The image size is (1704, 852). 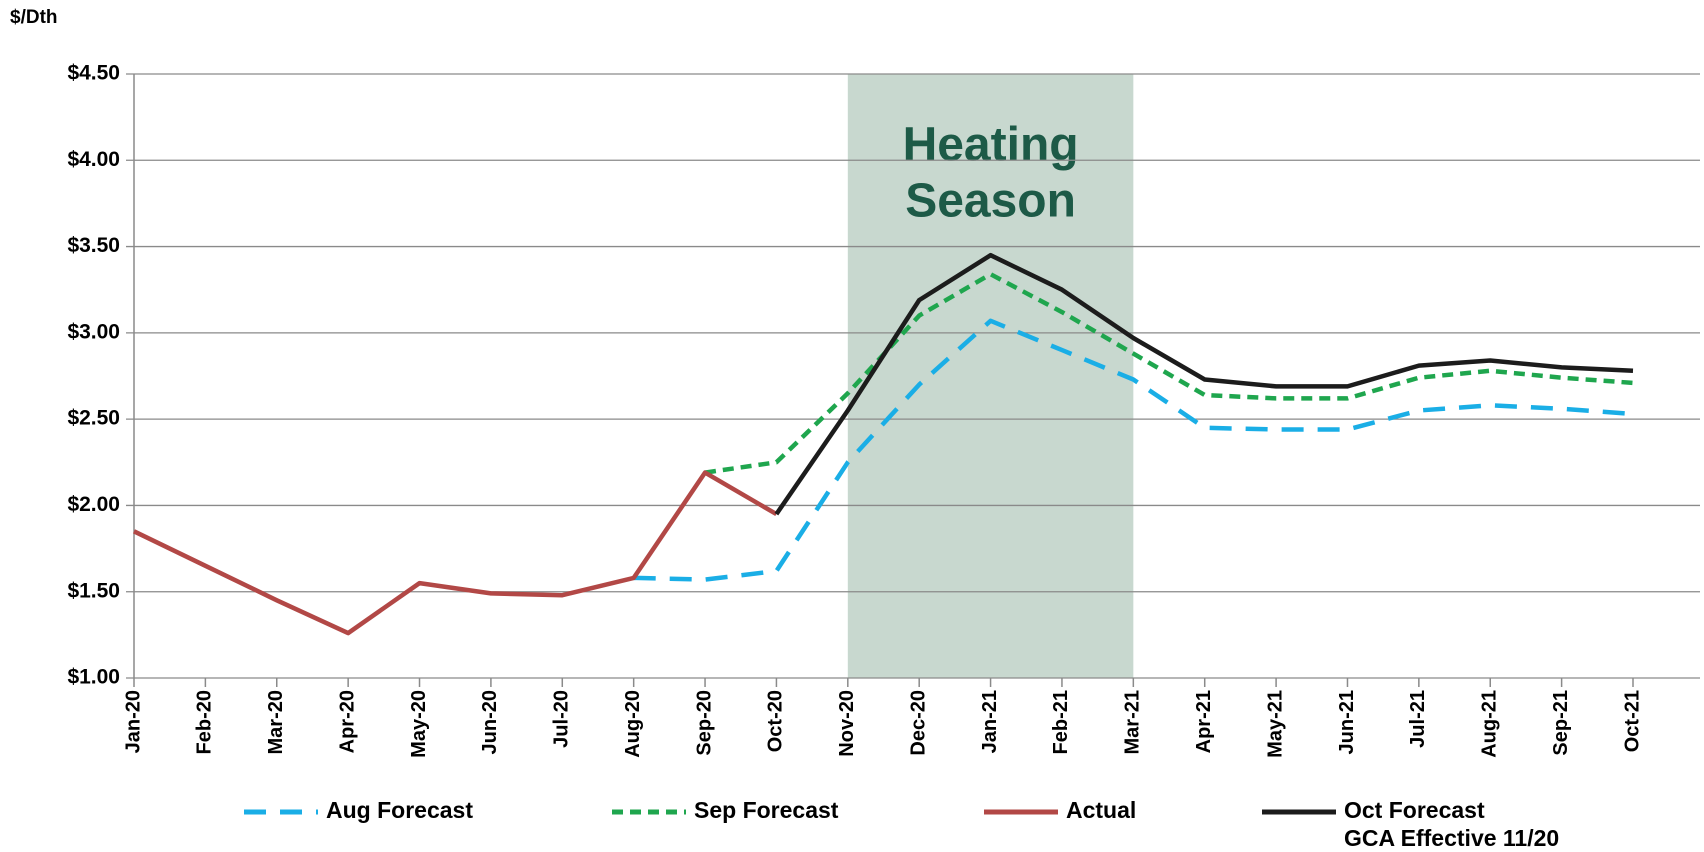 What do you see at coordinates (1347, 722) in the screenshot?
I see `x-tick-label: Jun-21` at bounding box center [1347, 722].